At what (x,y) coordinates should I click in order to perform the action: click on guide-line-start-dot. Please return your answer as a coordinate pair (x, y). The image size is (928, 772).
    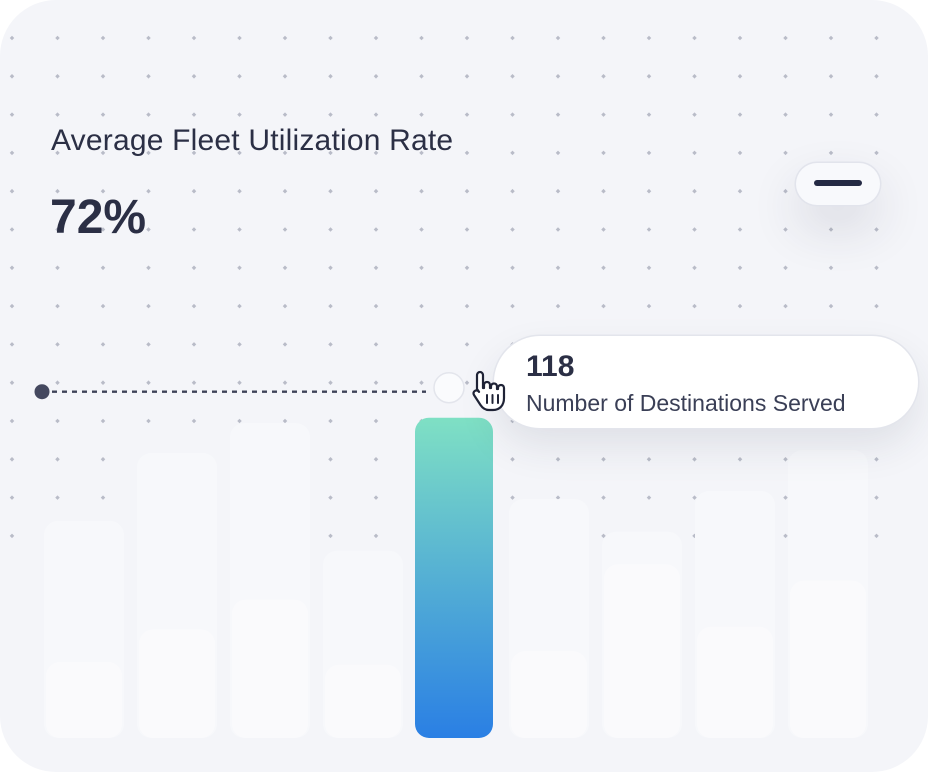
    Looking at the image, I should click on (42, 392).